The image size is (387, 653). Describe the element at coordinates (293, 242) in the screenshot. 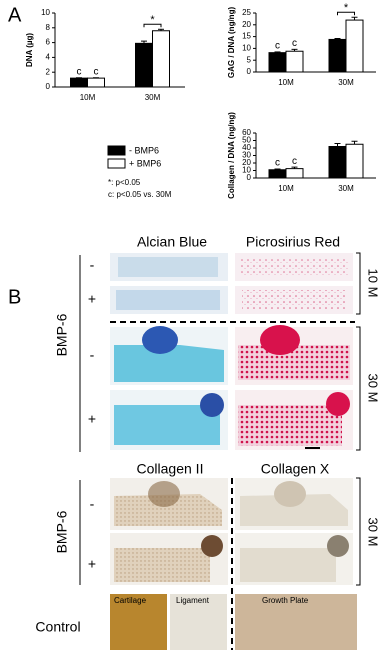

I see `column-header: Picrosirius Red` at that location.